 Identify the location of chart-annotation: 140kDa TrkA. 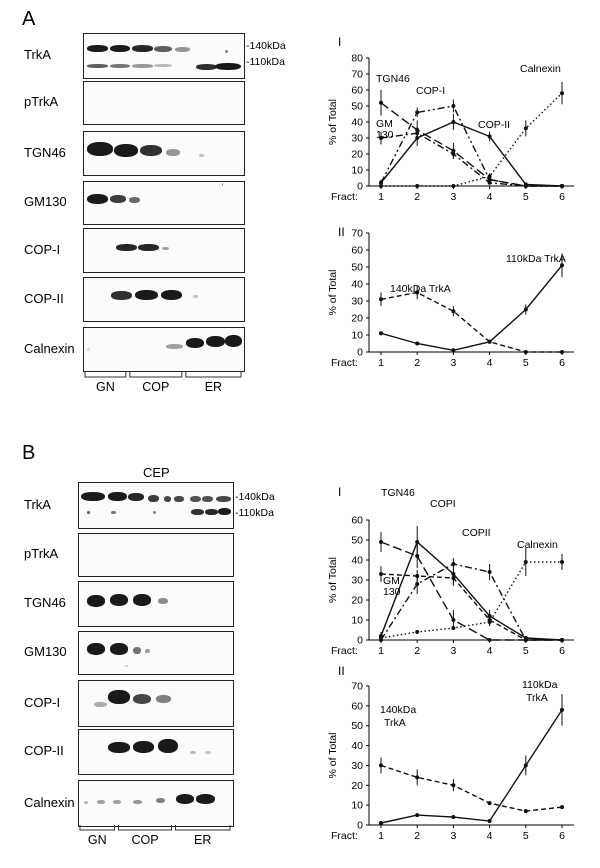
(420, 289).